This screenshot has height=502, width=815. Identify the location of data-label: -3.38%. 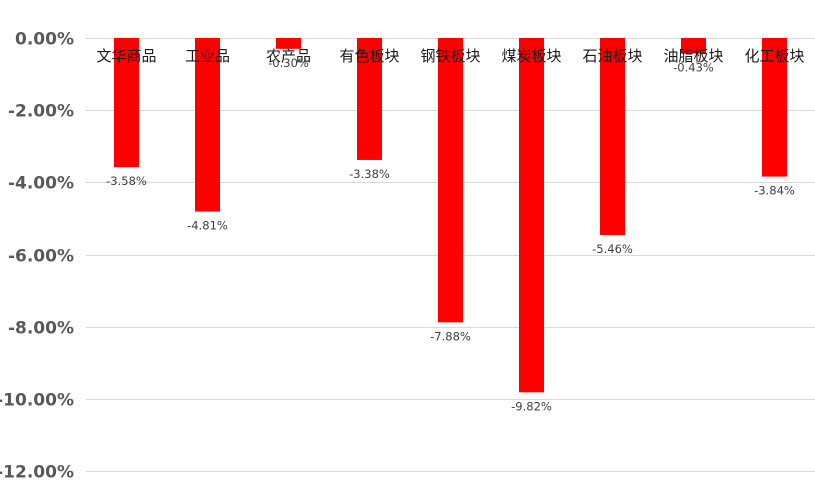
(369, 174).